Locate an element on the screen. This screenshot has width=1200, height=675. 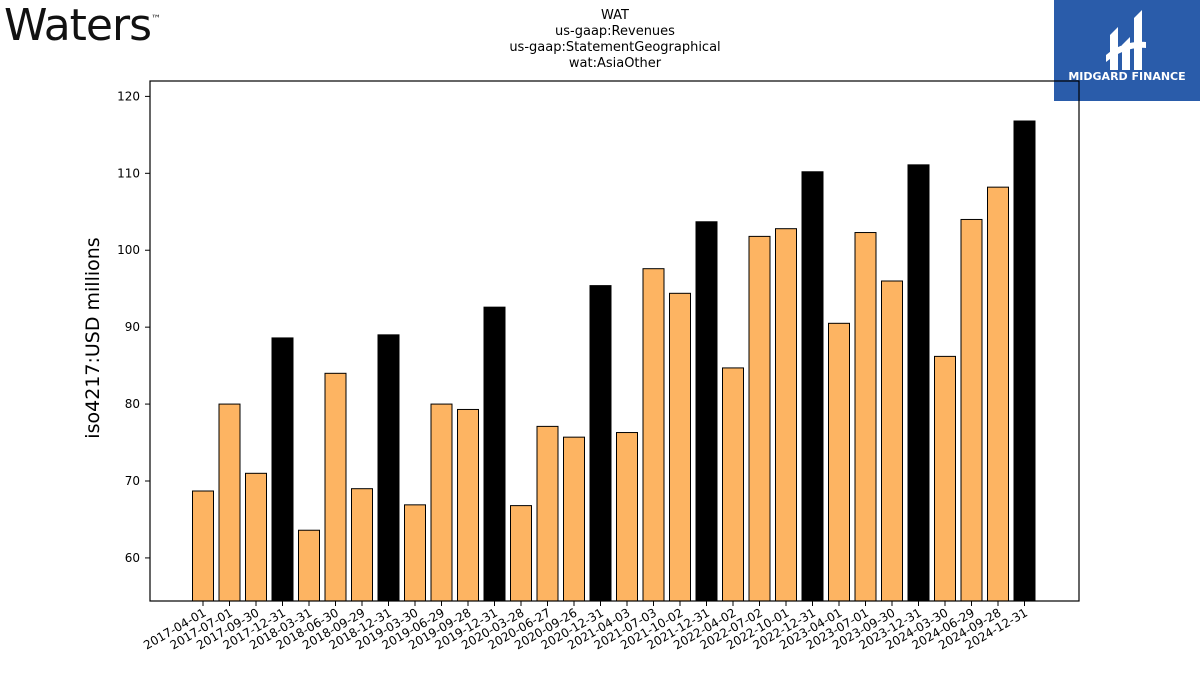
y-tick-label: 100 is located at coordinates (128, 250).